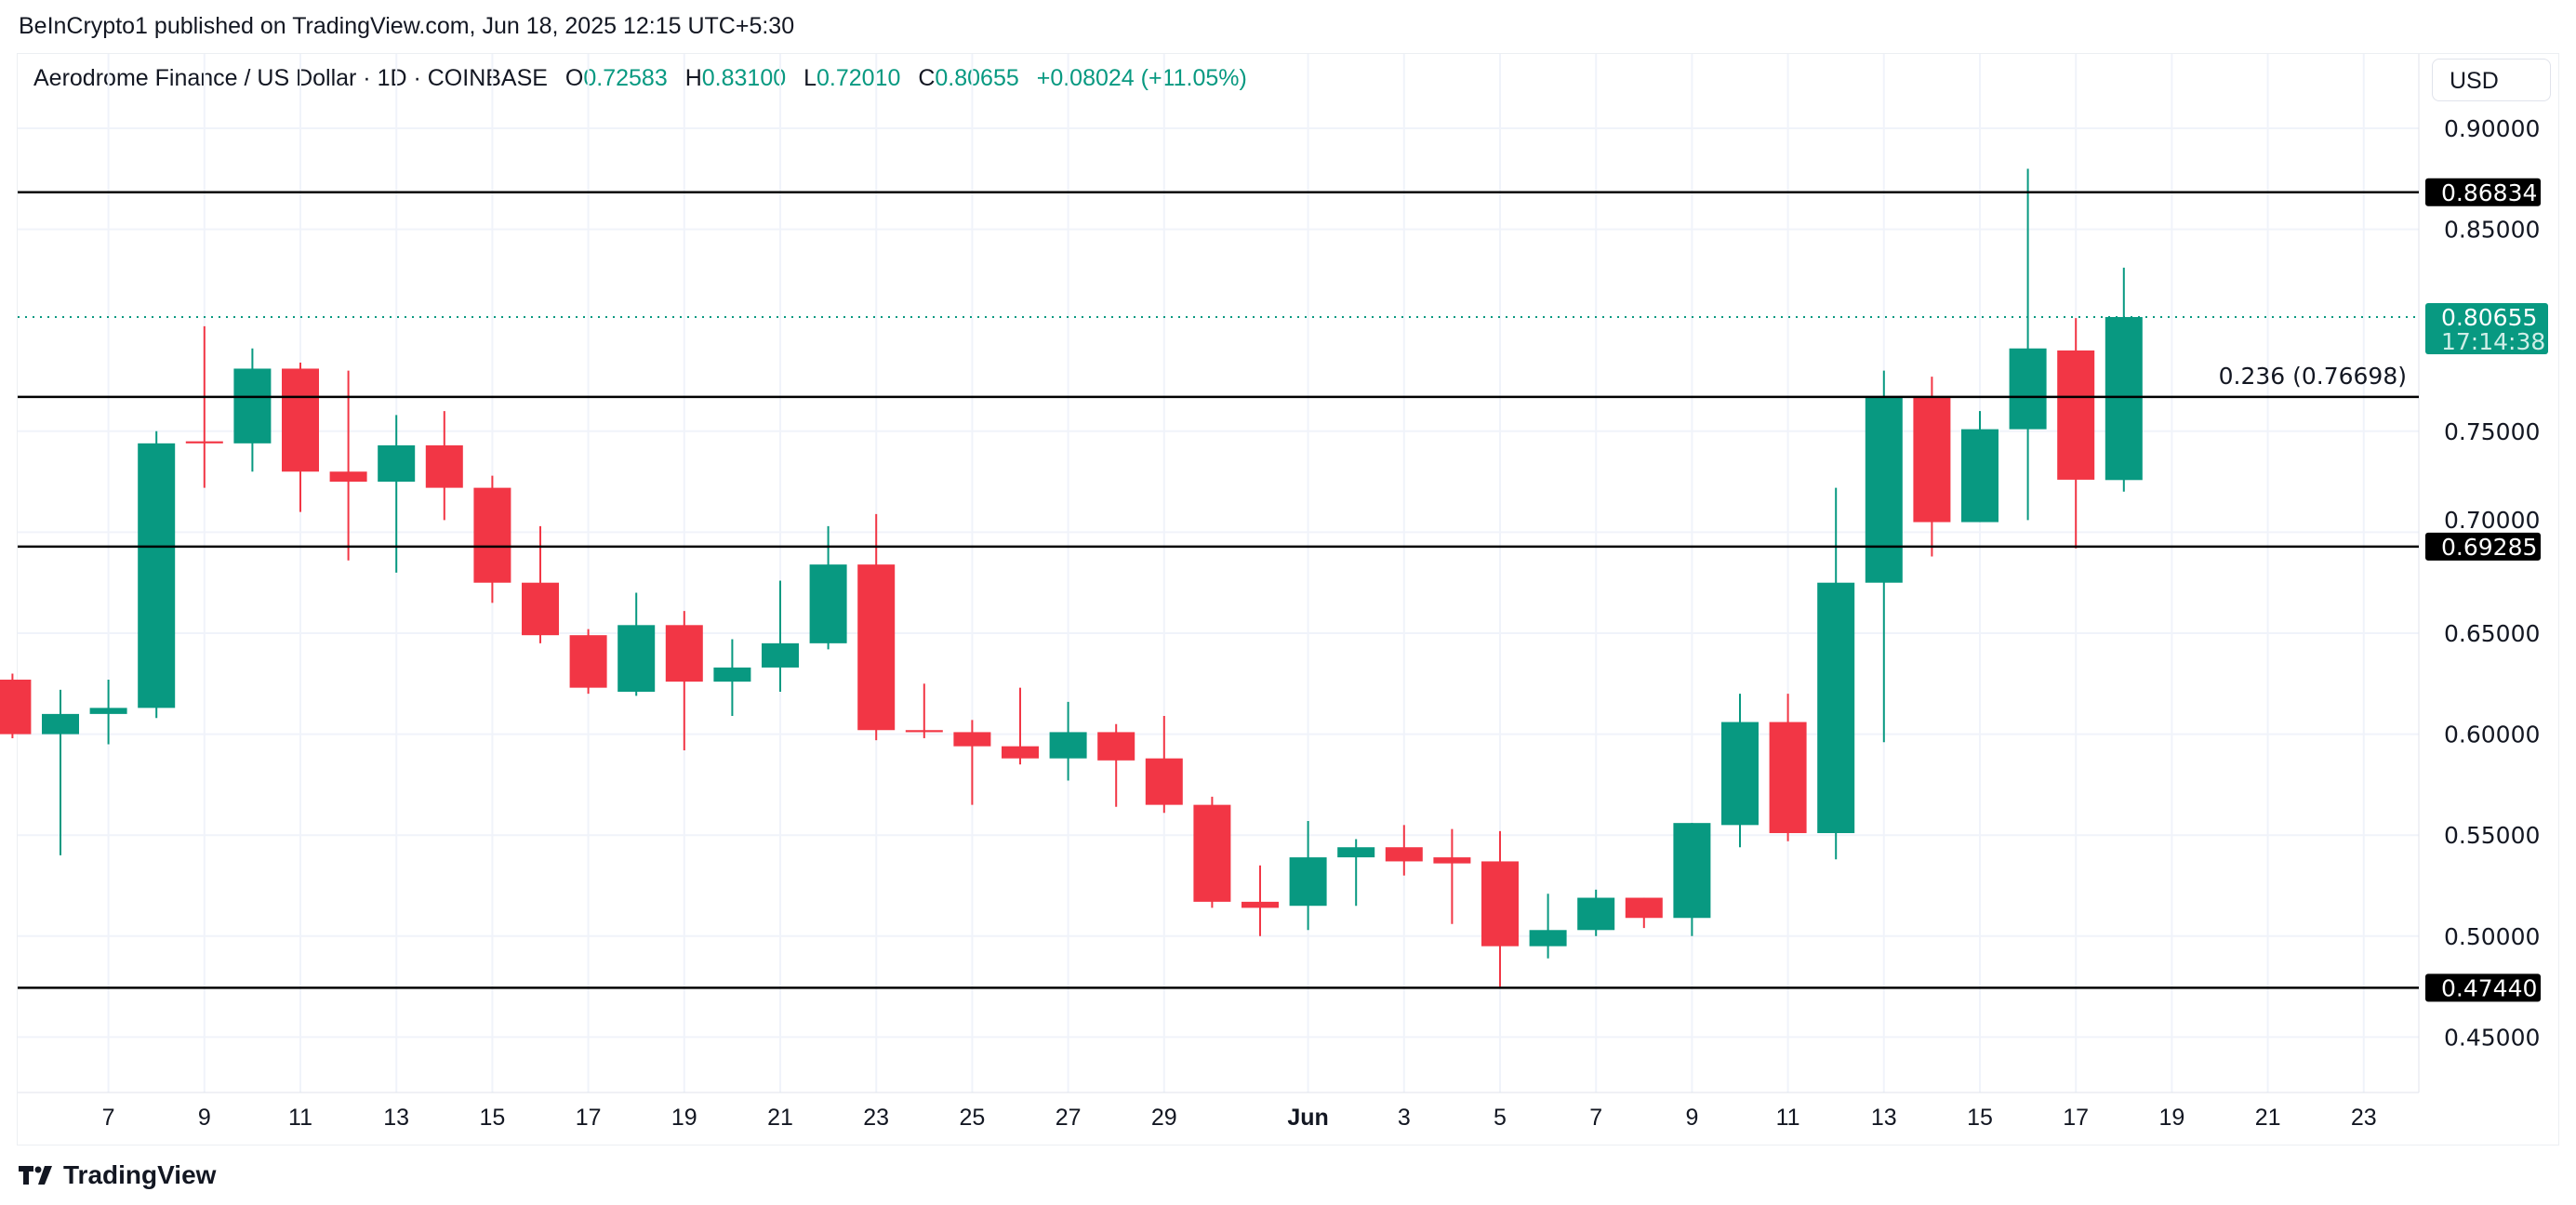 This screenshot has width=2576, height=1205. I want to click on close-value: 0.80655, so click(977, 78).